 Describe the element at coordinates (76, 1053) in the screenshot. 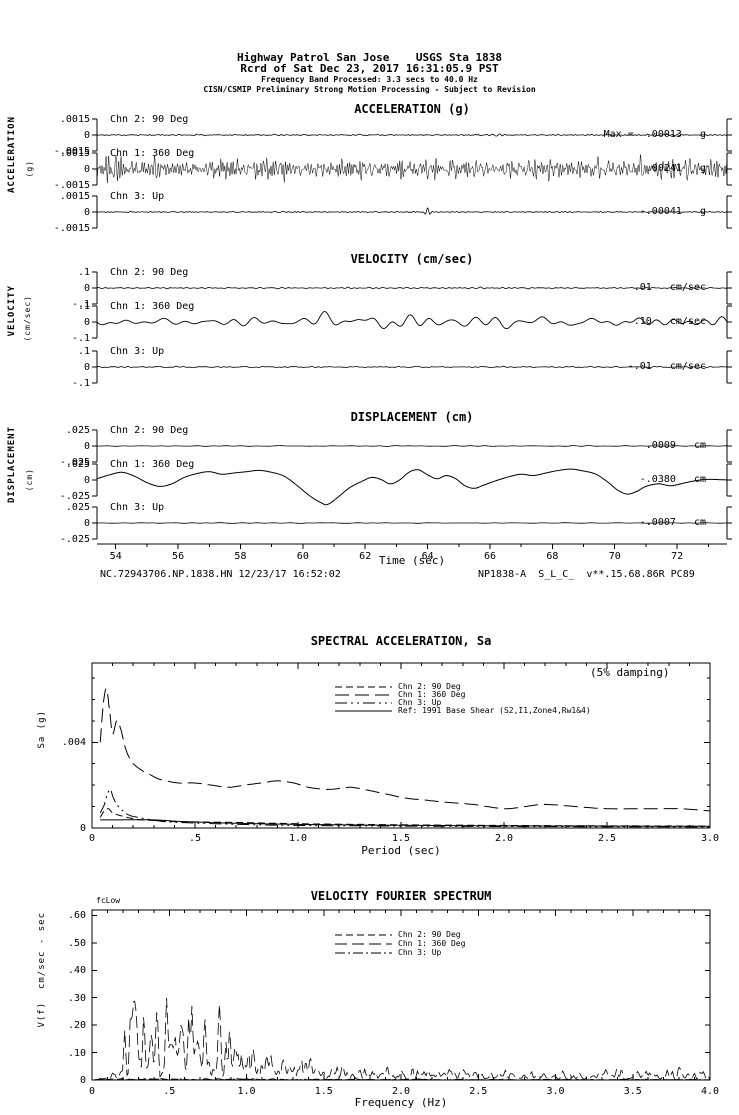

I see `y-tick-label: .10` at that location.